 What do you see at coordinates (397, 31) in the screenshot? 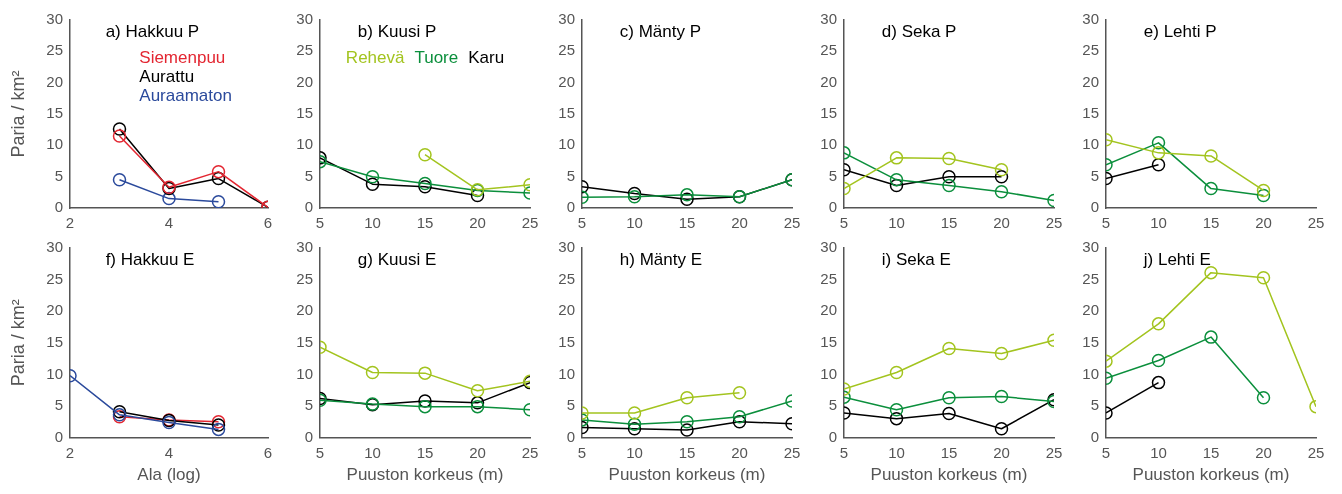
I see `chart-title: b) Kuusi P` at bounding box center [397, 31].